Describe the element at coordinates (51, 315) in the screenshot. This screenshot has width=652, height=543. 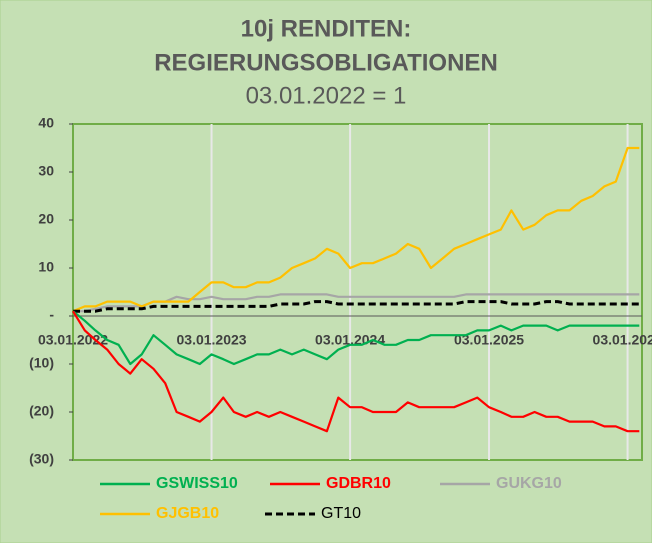
I see `y-tick-label: -` at that location.